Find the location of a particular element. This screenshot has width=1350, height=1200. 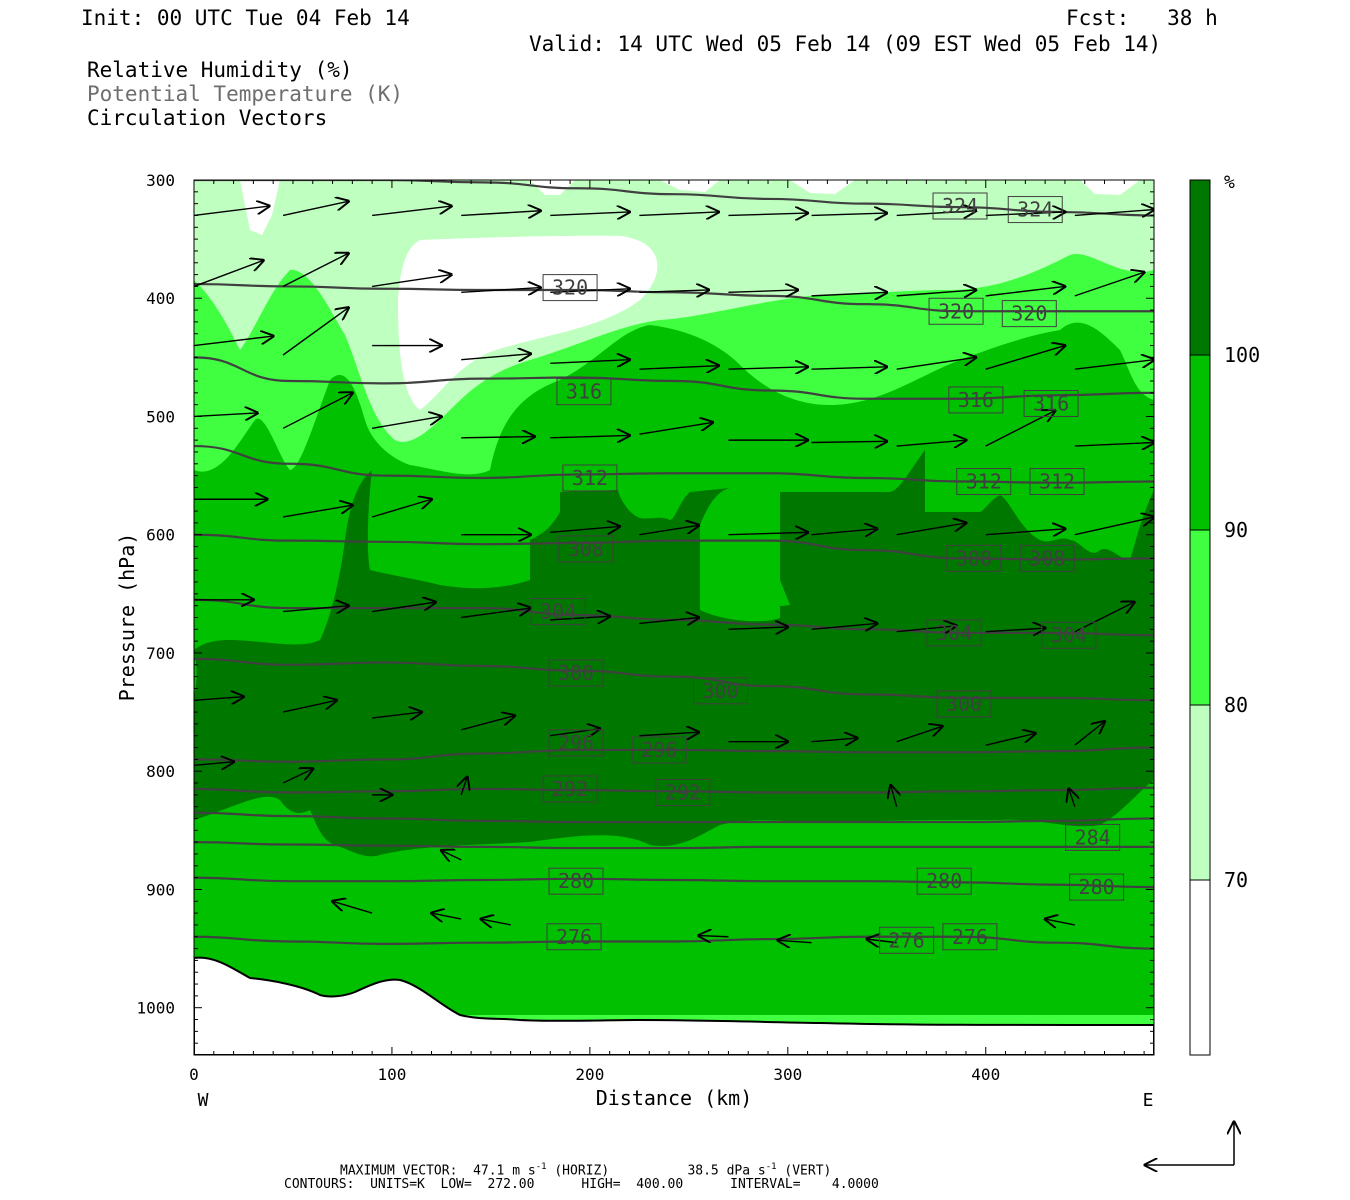

terrain is located at coordinates (674, 1005).